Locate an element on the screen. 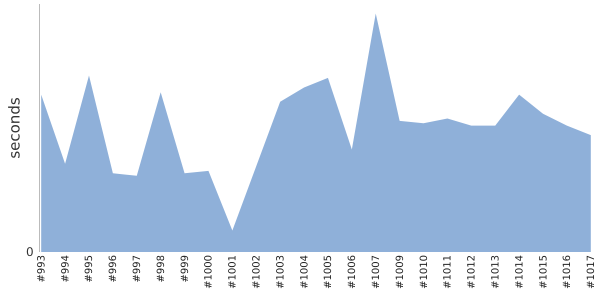 This screenshot has height=300, width=600. x-tick-label: #1010 is located at coordinates (424, 272).